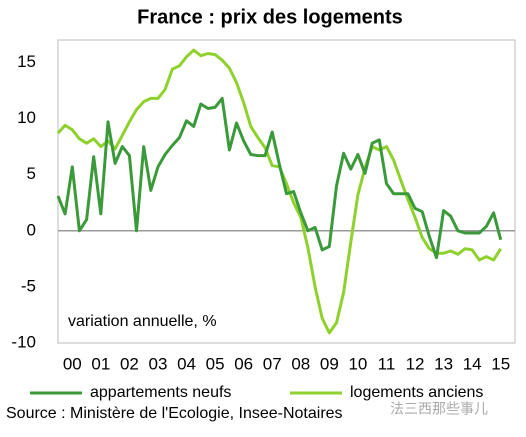 This screenshot has height=437, width=526. What do you see at coordinates (142, 321) in the screenshot?
I see `annotation: variation annuelle, %` at bounding box center [142, 321].